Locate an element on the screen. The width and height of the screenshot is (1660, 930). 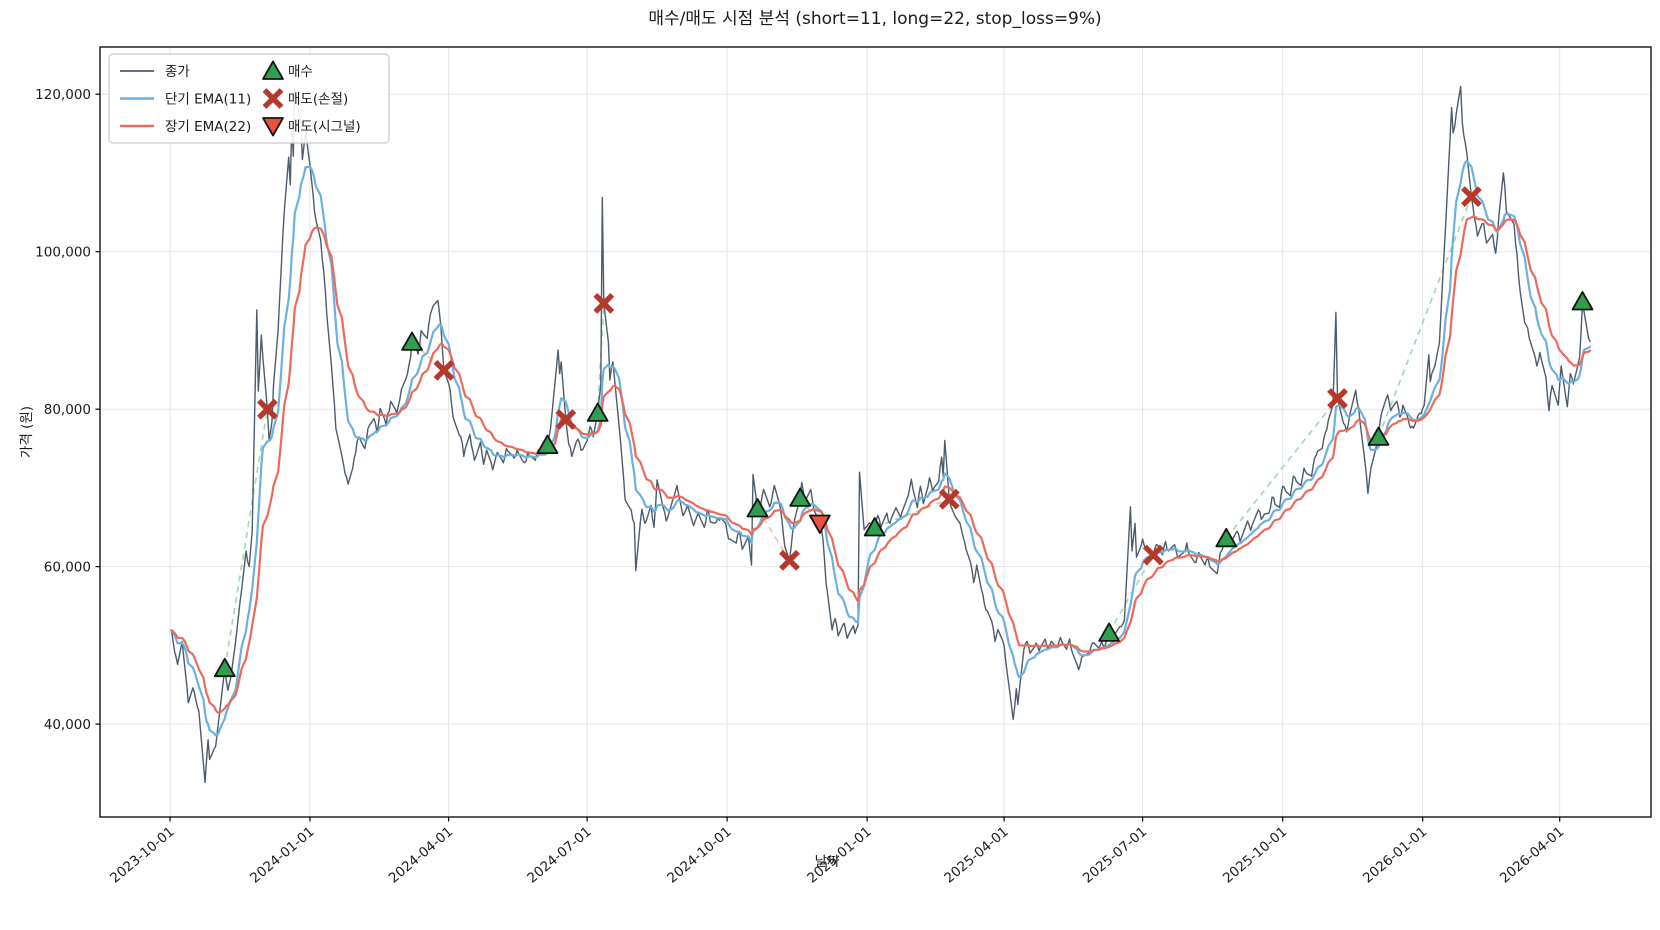
y-axis-label: 가격 (원) is located at coordinates (27, 432).